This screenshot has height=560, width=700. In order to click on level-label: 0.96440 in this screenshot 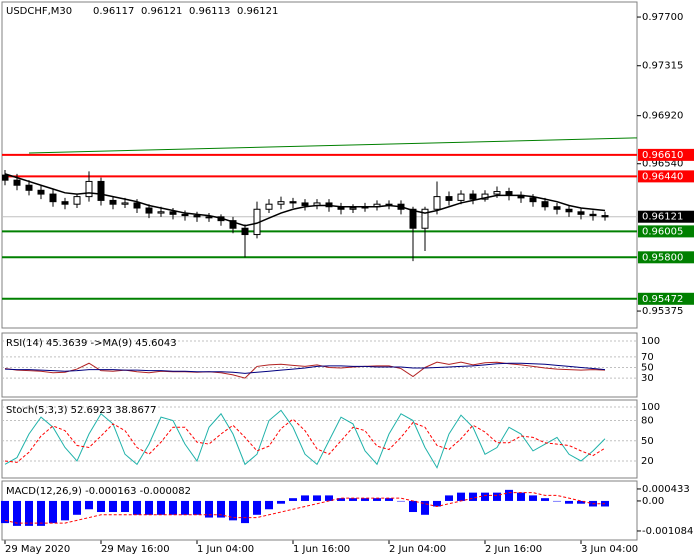, I will do `click(662, 176)`.